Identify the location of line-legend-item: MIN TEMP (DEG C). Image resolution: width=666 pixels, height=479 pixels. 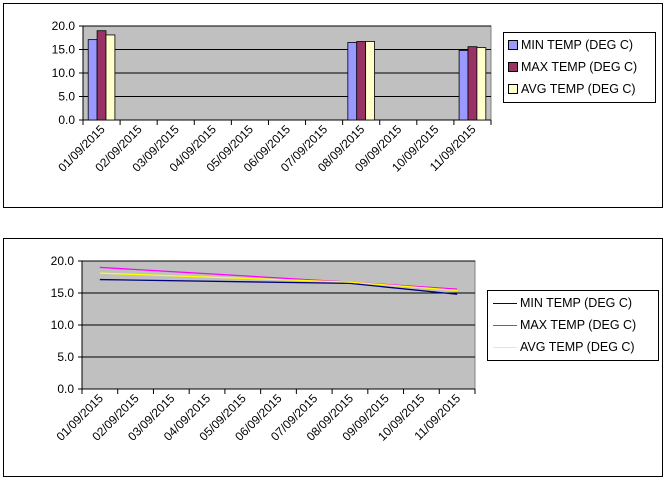
(573, 303).